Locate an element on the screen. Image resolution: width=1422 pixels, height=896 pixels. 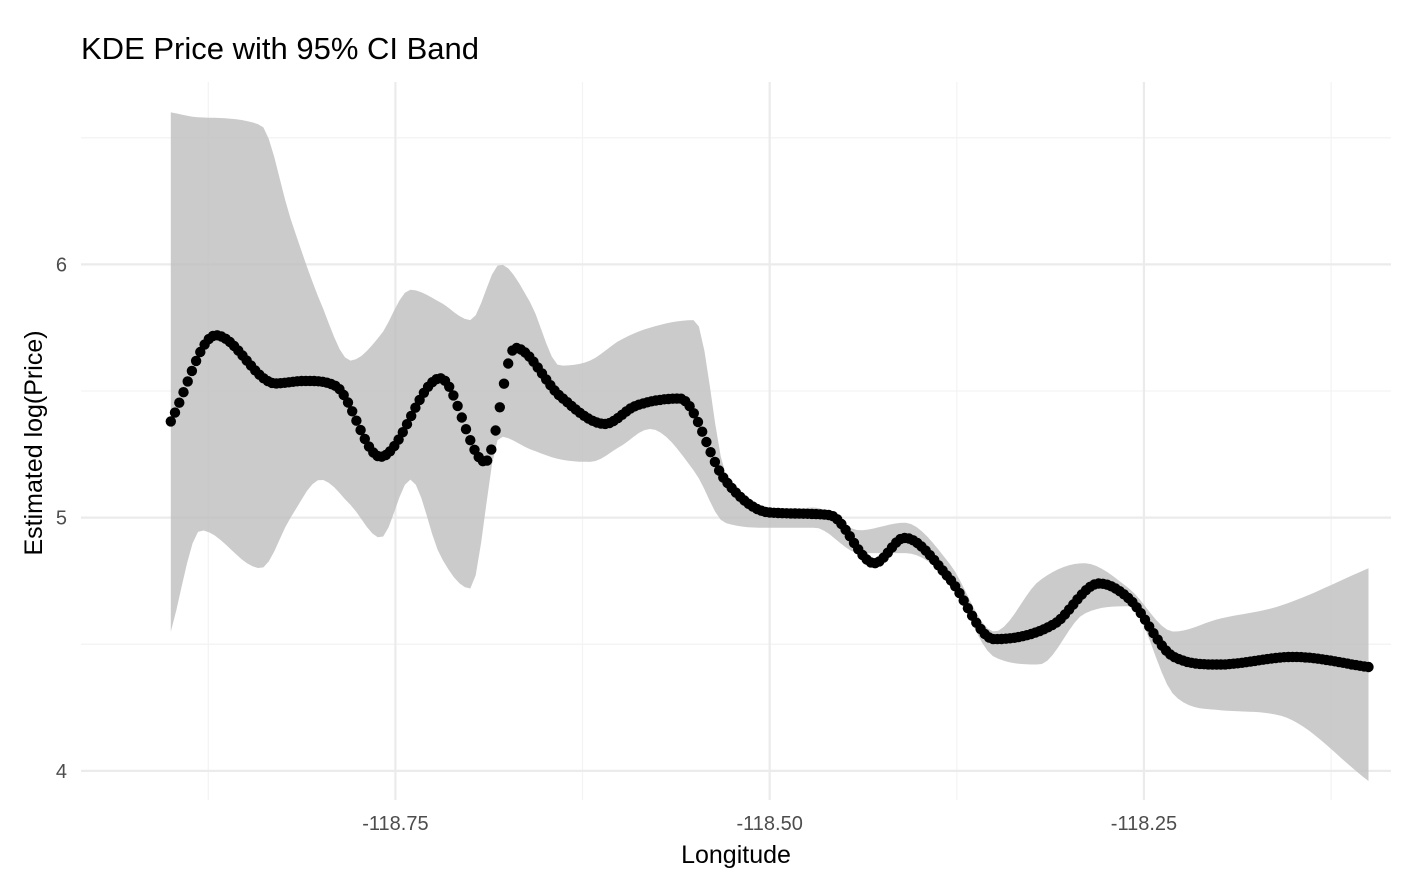
x-tick-label: -118.50 is located at coordinates (770, 824).